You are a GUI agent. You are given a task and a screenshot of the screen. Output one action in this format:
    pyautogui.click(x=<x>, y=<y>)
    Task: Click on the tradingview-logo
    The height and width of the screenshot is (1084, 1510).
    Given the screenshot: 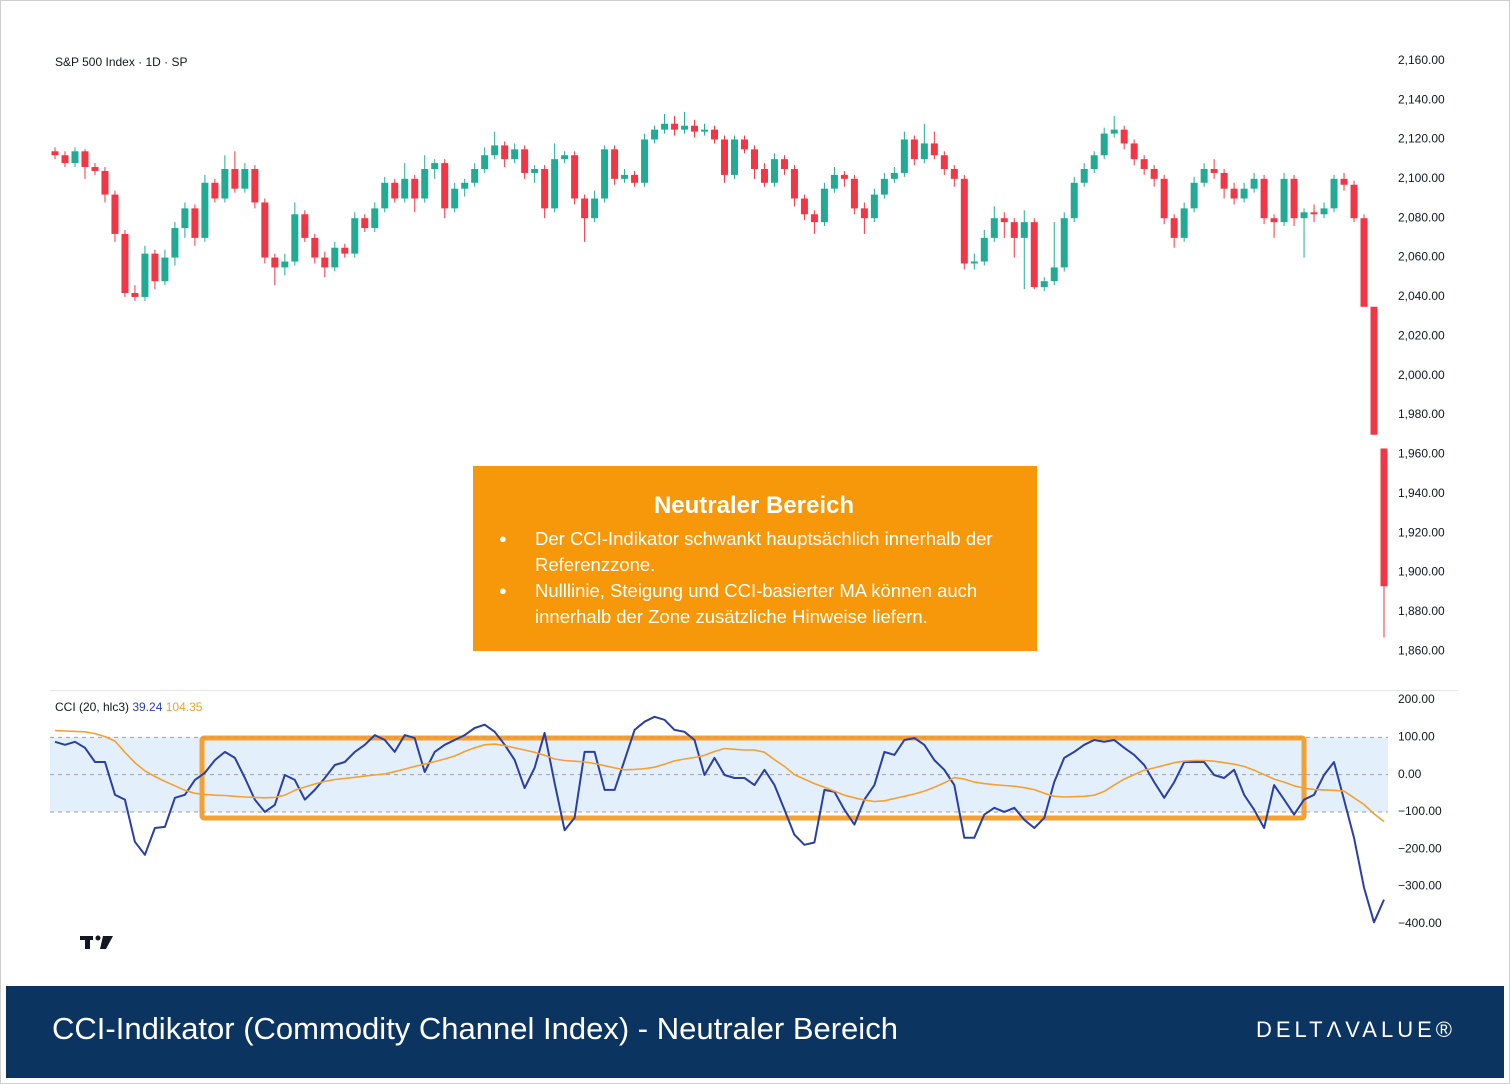 What is the action you would take?
    pyautogui.click(x=96, y=942)
    